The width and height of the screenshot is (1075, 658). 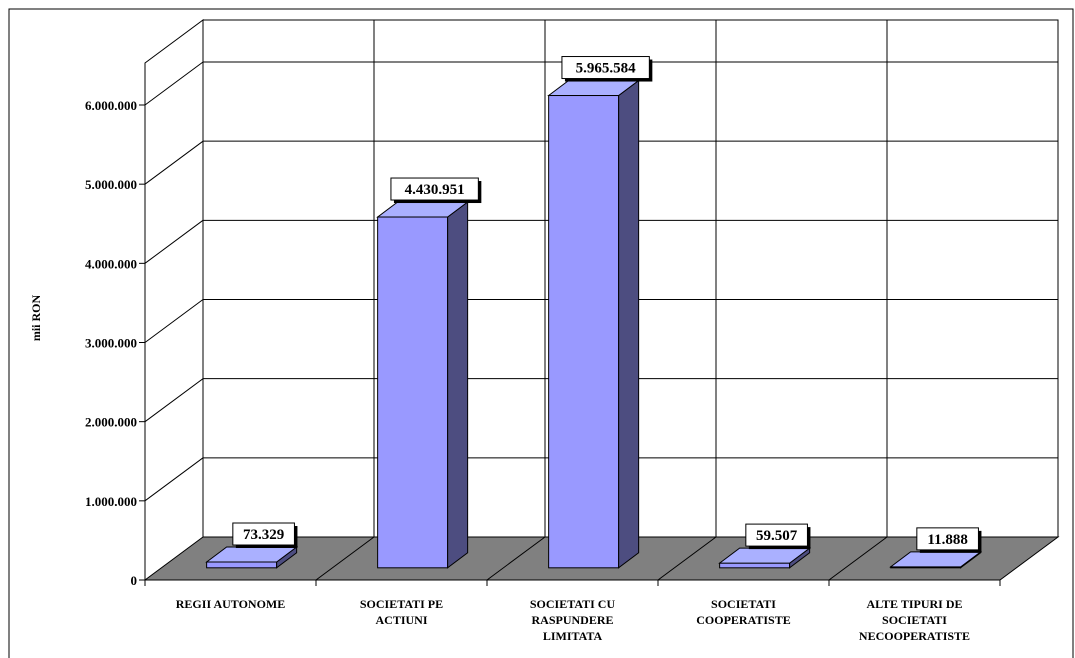 What do you see at coordinates (111, 343) in the screenshot?
I see `y-tick-label: 3.000.000` at bounding box center [111, 343].